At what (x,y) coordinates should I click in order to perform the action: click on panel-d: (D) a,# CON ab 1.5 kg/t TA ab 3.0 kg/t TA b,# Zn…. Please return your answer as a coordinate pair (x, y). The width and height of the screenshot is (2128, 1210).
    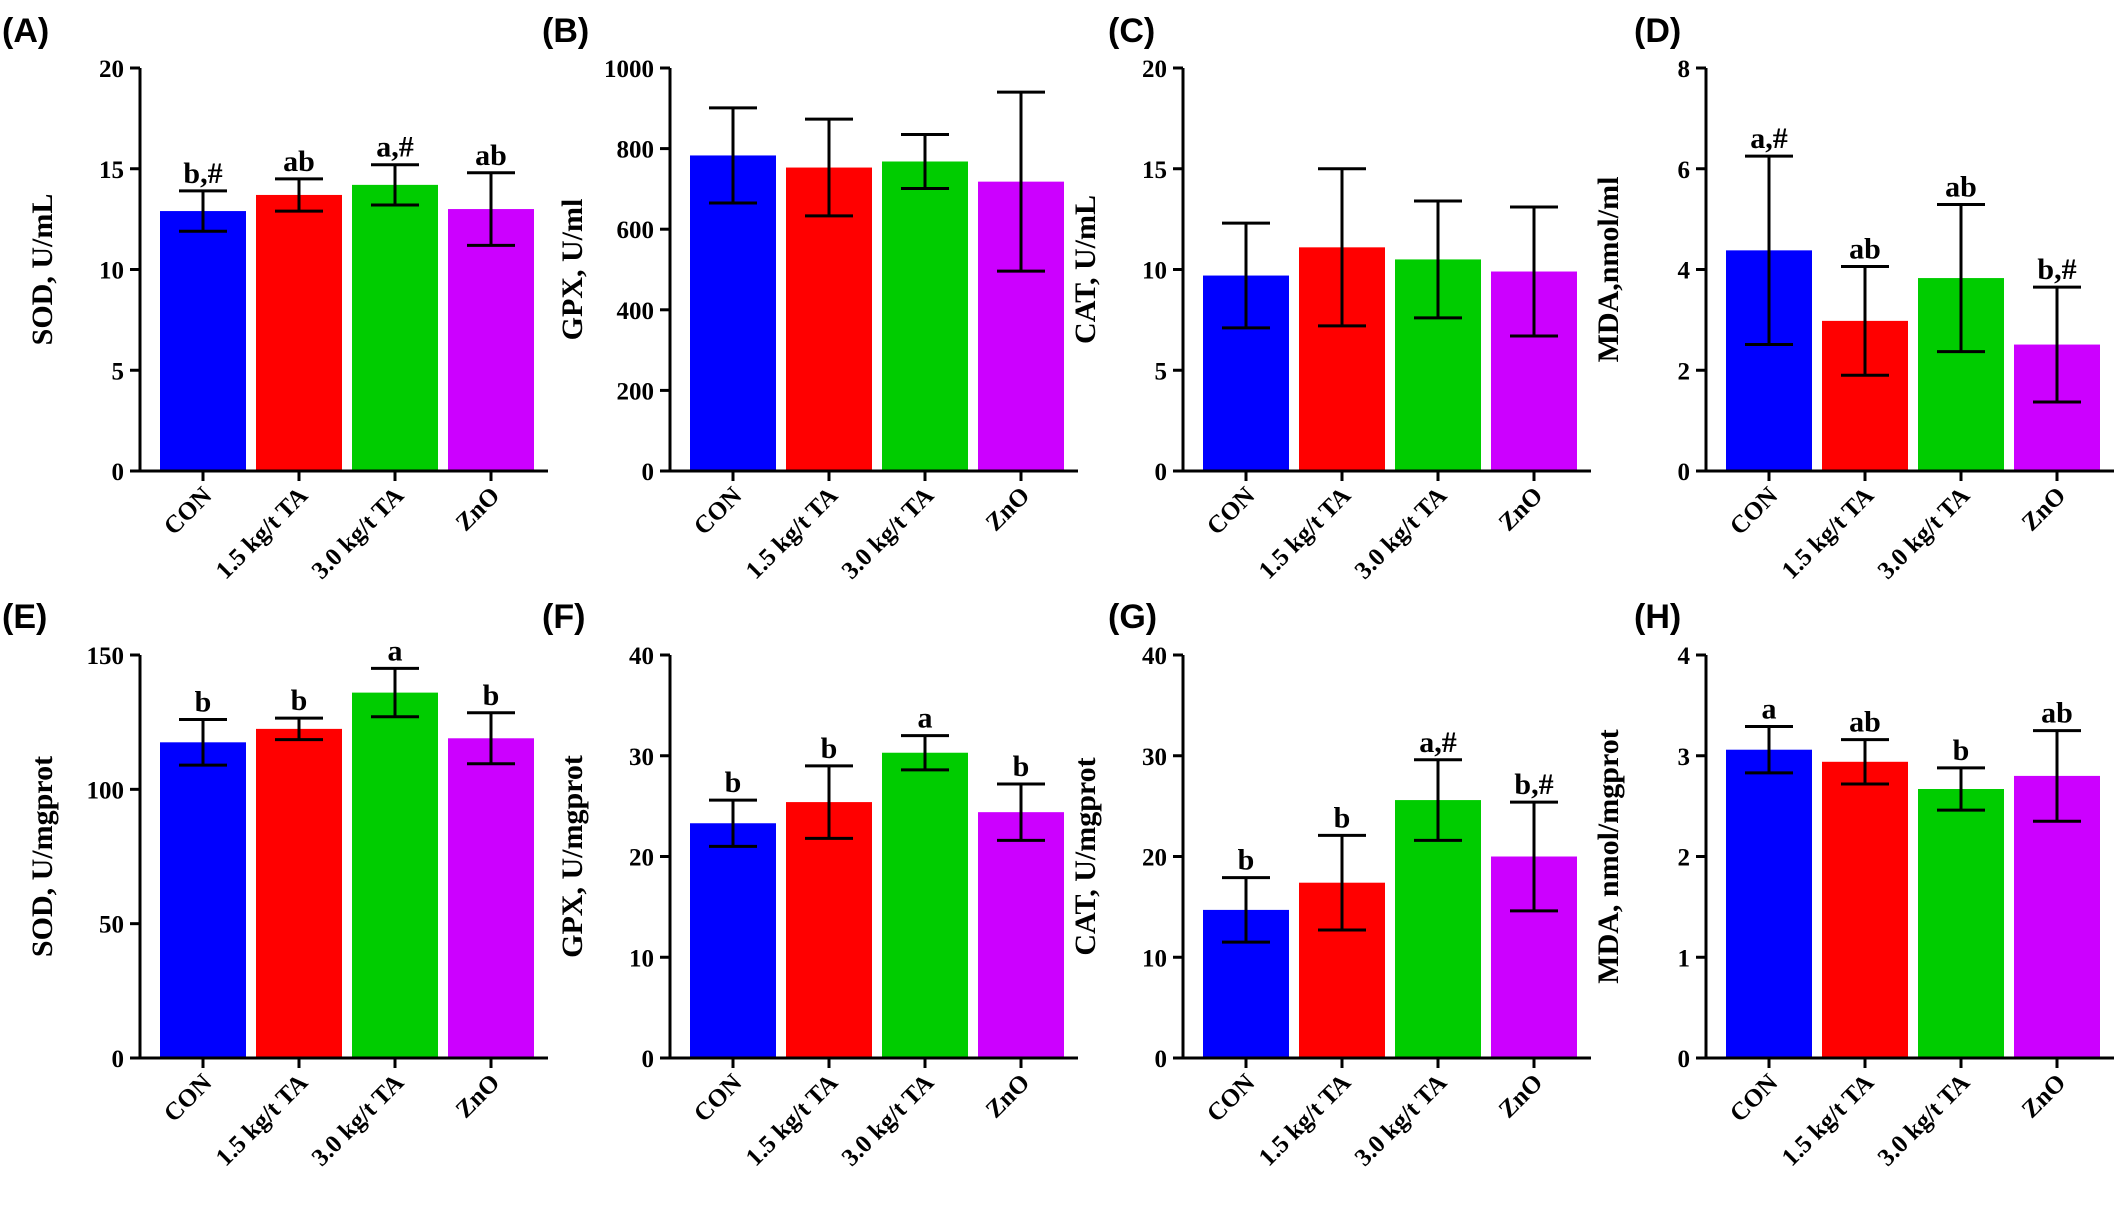
    Looking at the image, I should click on (1853, 298).